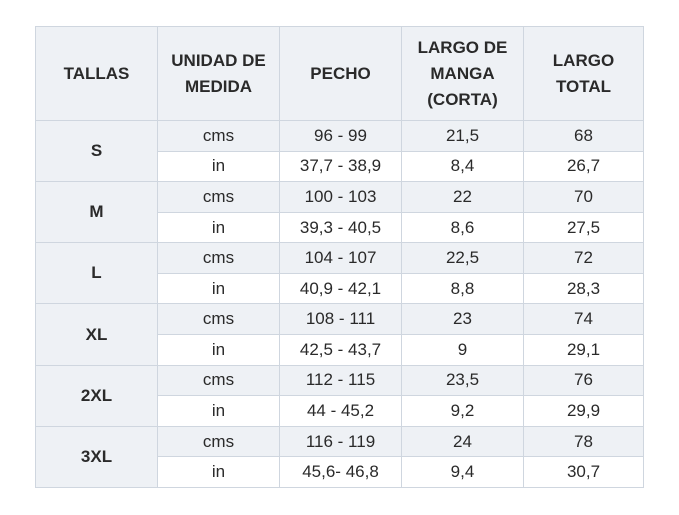 The image size is (679, 515). What do you see at coordinates (462, 472) in the screenshot?
I see `largo-manga-cell: 9,4` at bounding box center [462, 472].